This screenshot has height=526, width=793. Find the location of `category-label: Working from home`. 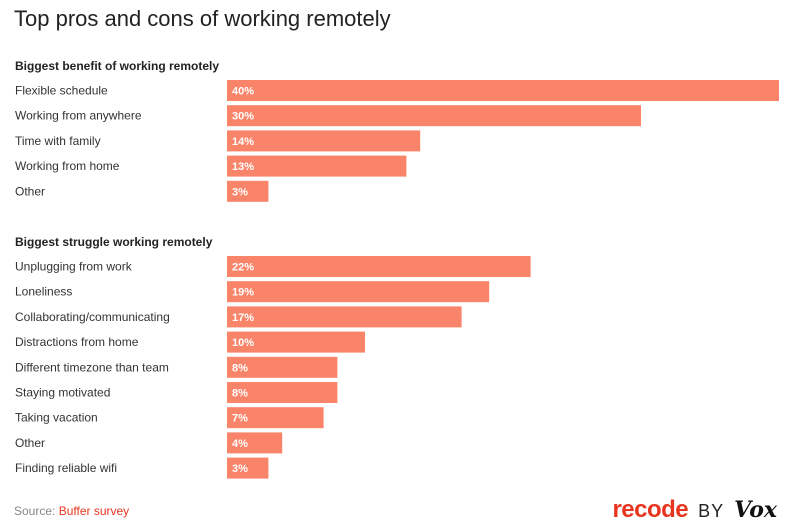

category-label: Working from home is located at coordinates (67, 166).